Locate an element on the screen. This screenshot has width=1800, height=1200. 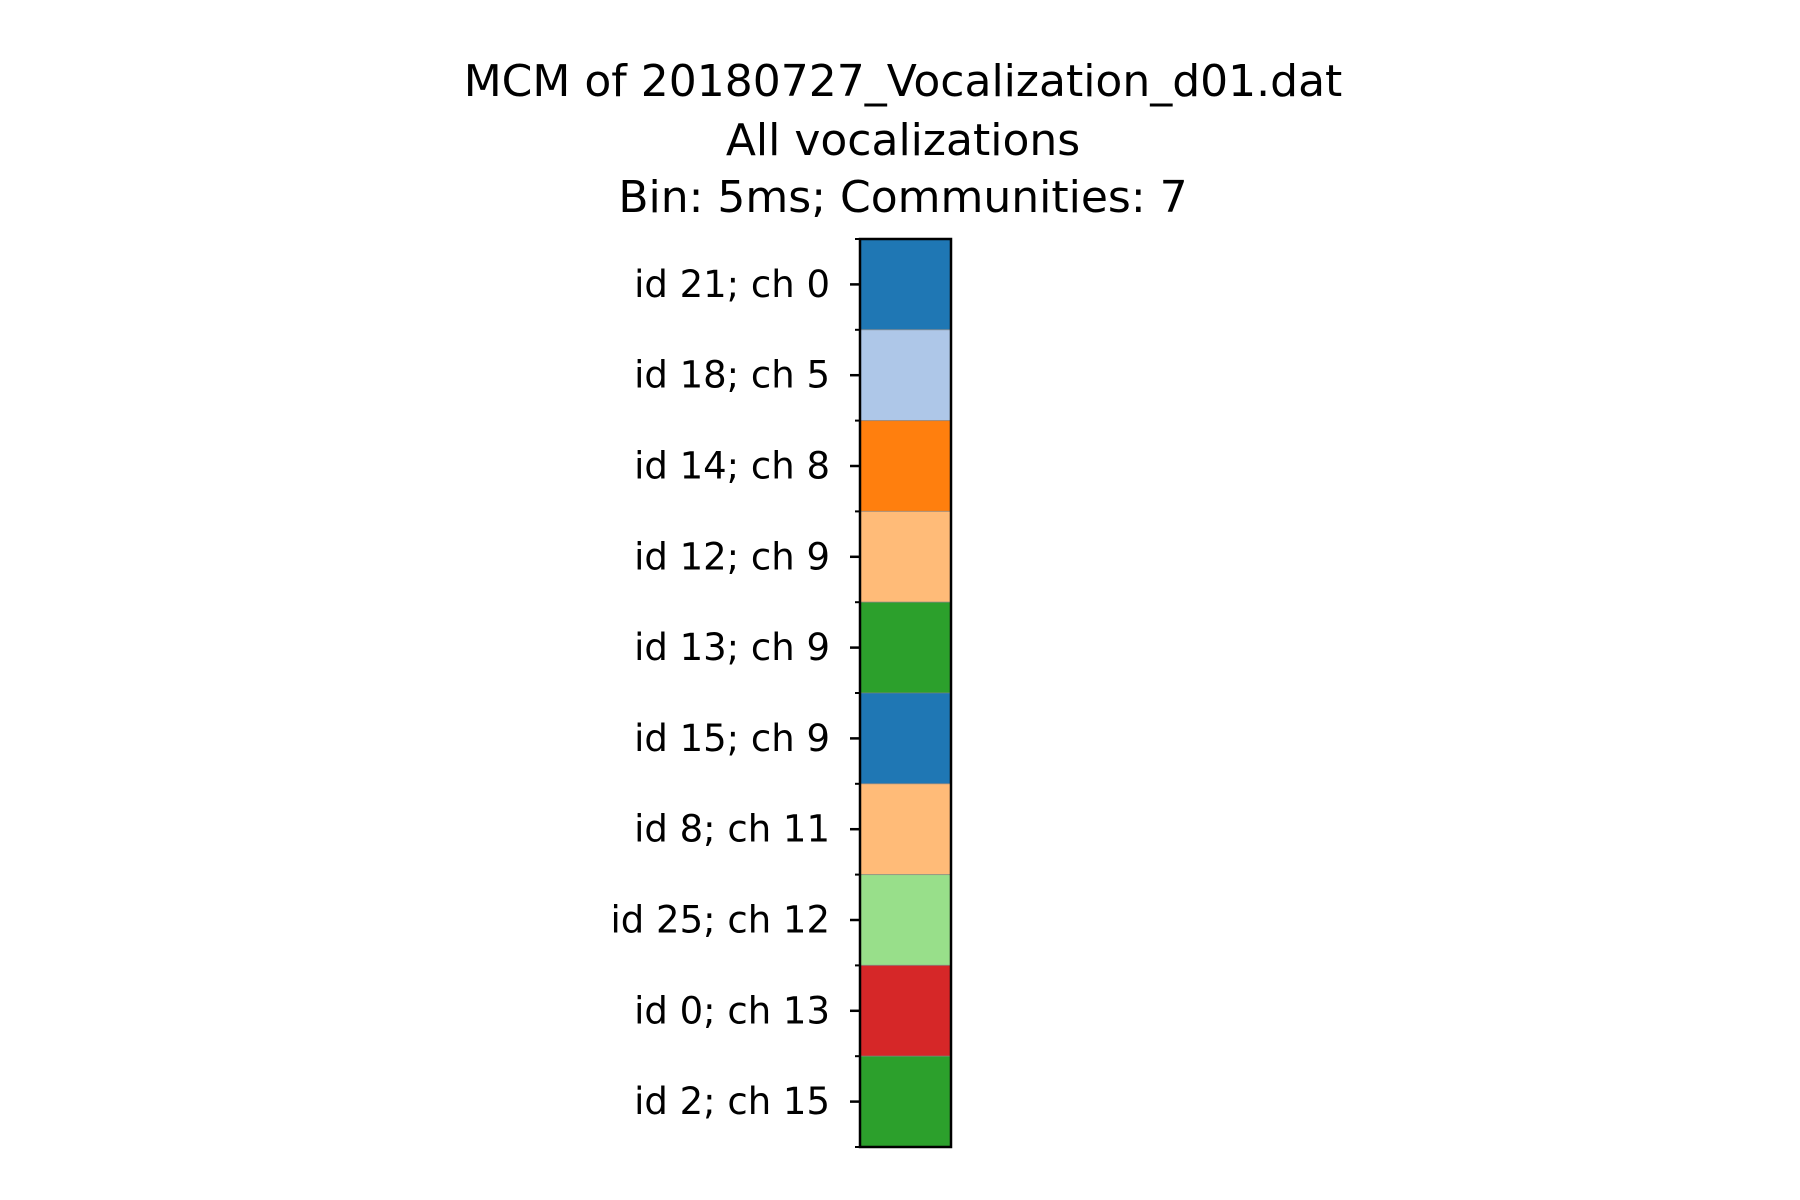
y-tick-label: id 25; ch 12 is located at coordinates (720, 920).